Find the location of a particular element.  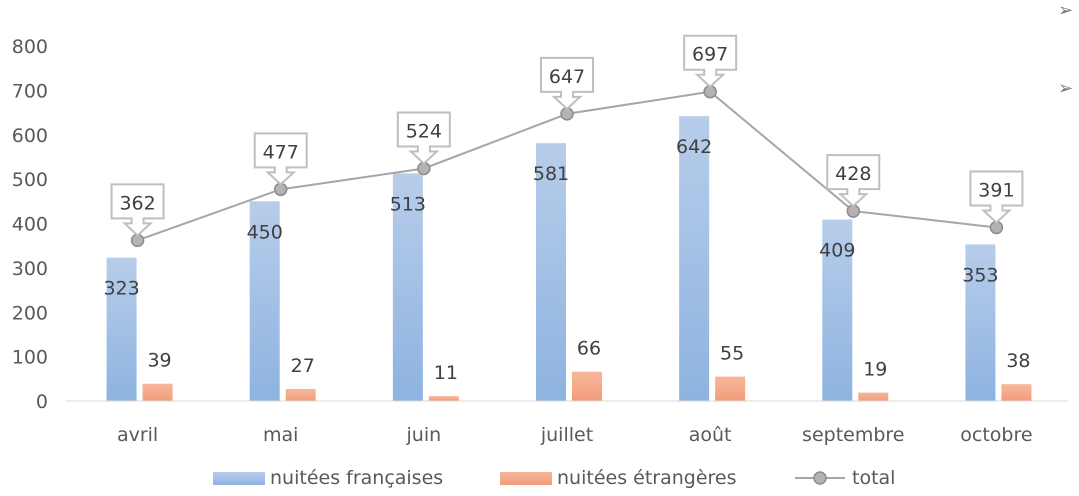

x-tick-label: avril is located at coordinates (137, 435).